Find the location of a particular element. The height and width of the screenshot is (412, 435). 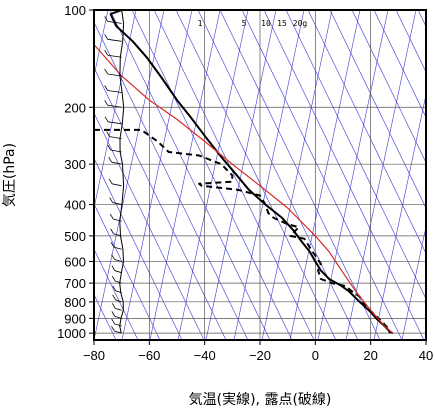

y-tick-label: 200 is located at coordinates (75, 107).